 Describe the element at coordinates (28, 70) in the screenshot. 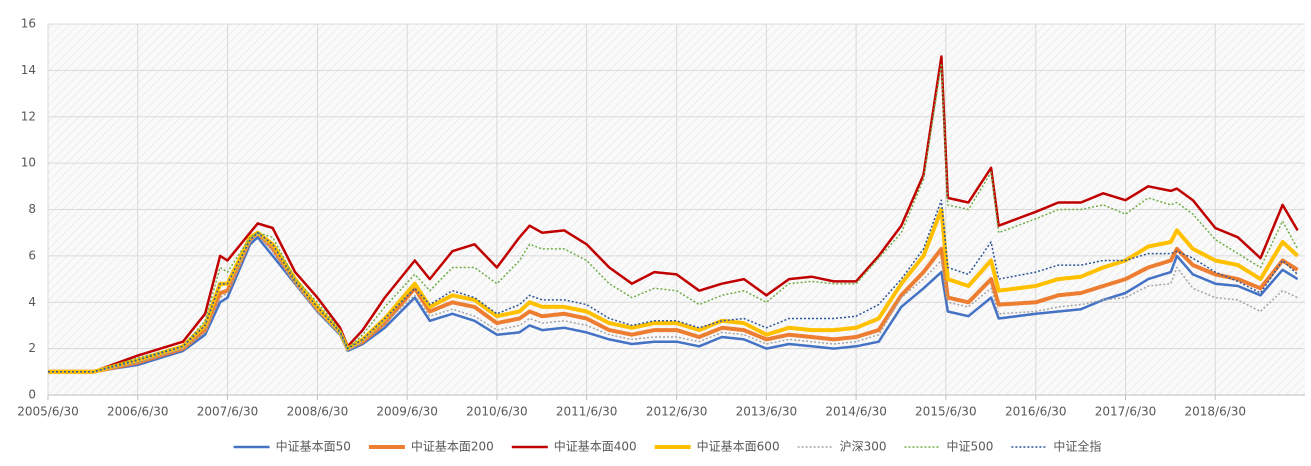

I see `y-tick-label: 14` at that location.